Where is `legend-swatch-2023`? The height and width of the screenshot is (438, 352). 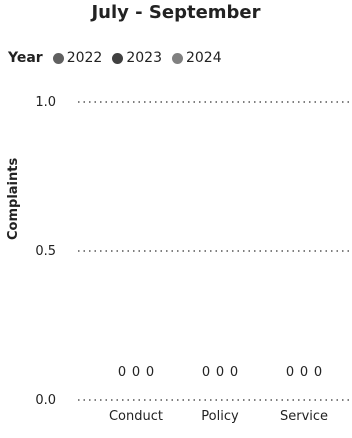
legend-swatch-2023 is located at coordinates (118, 58).